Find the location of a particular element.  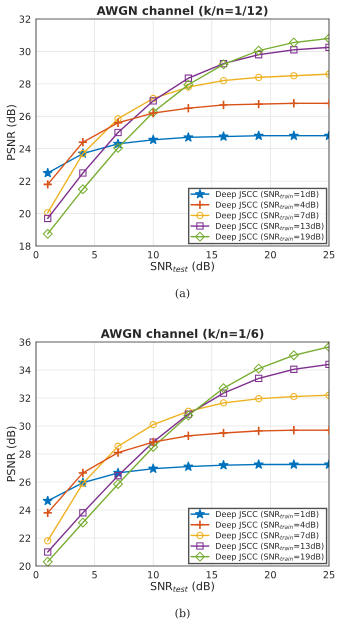

text: (a) is located at coordinates (183, 293).